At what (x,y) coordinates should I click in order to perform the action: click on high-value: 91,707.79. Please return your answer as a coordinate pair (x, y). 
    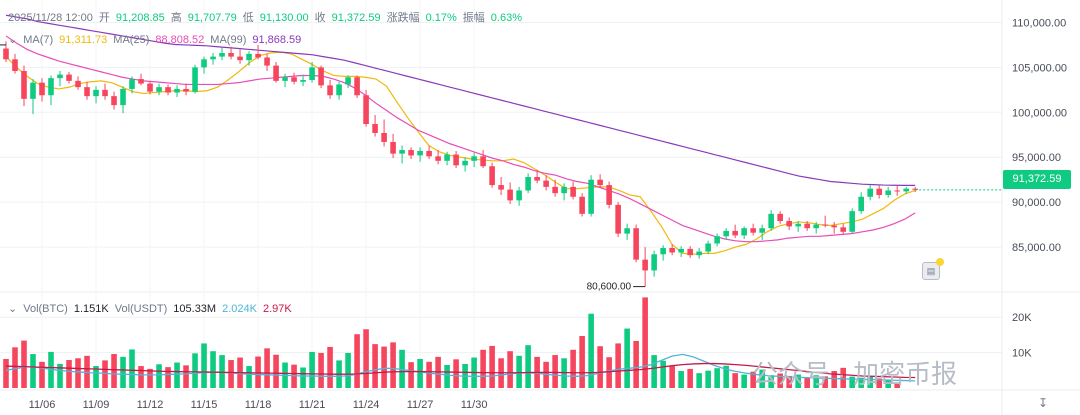
    Looking at the image, I should click on (212, 18).